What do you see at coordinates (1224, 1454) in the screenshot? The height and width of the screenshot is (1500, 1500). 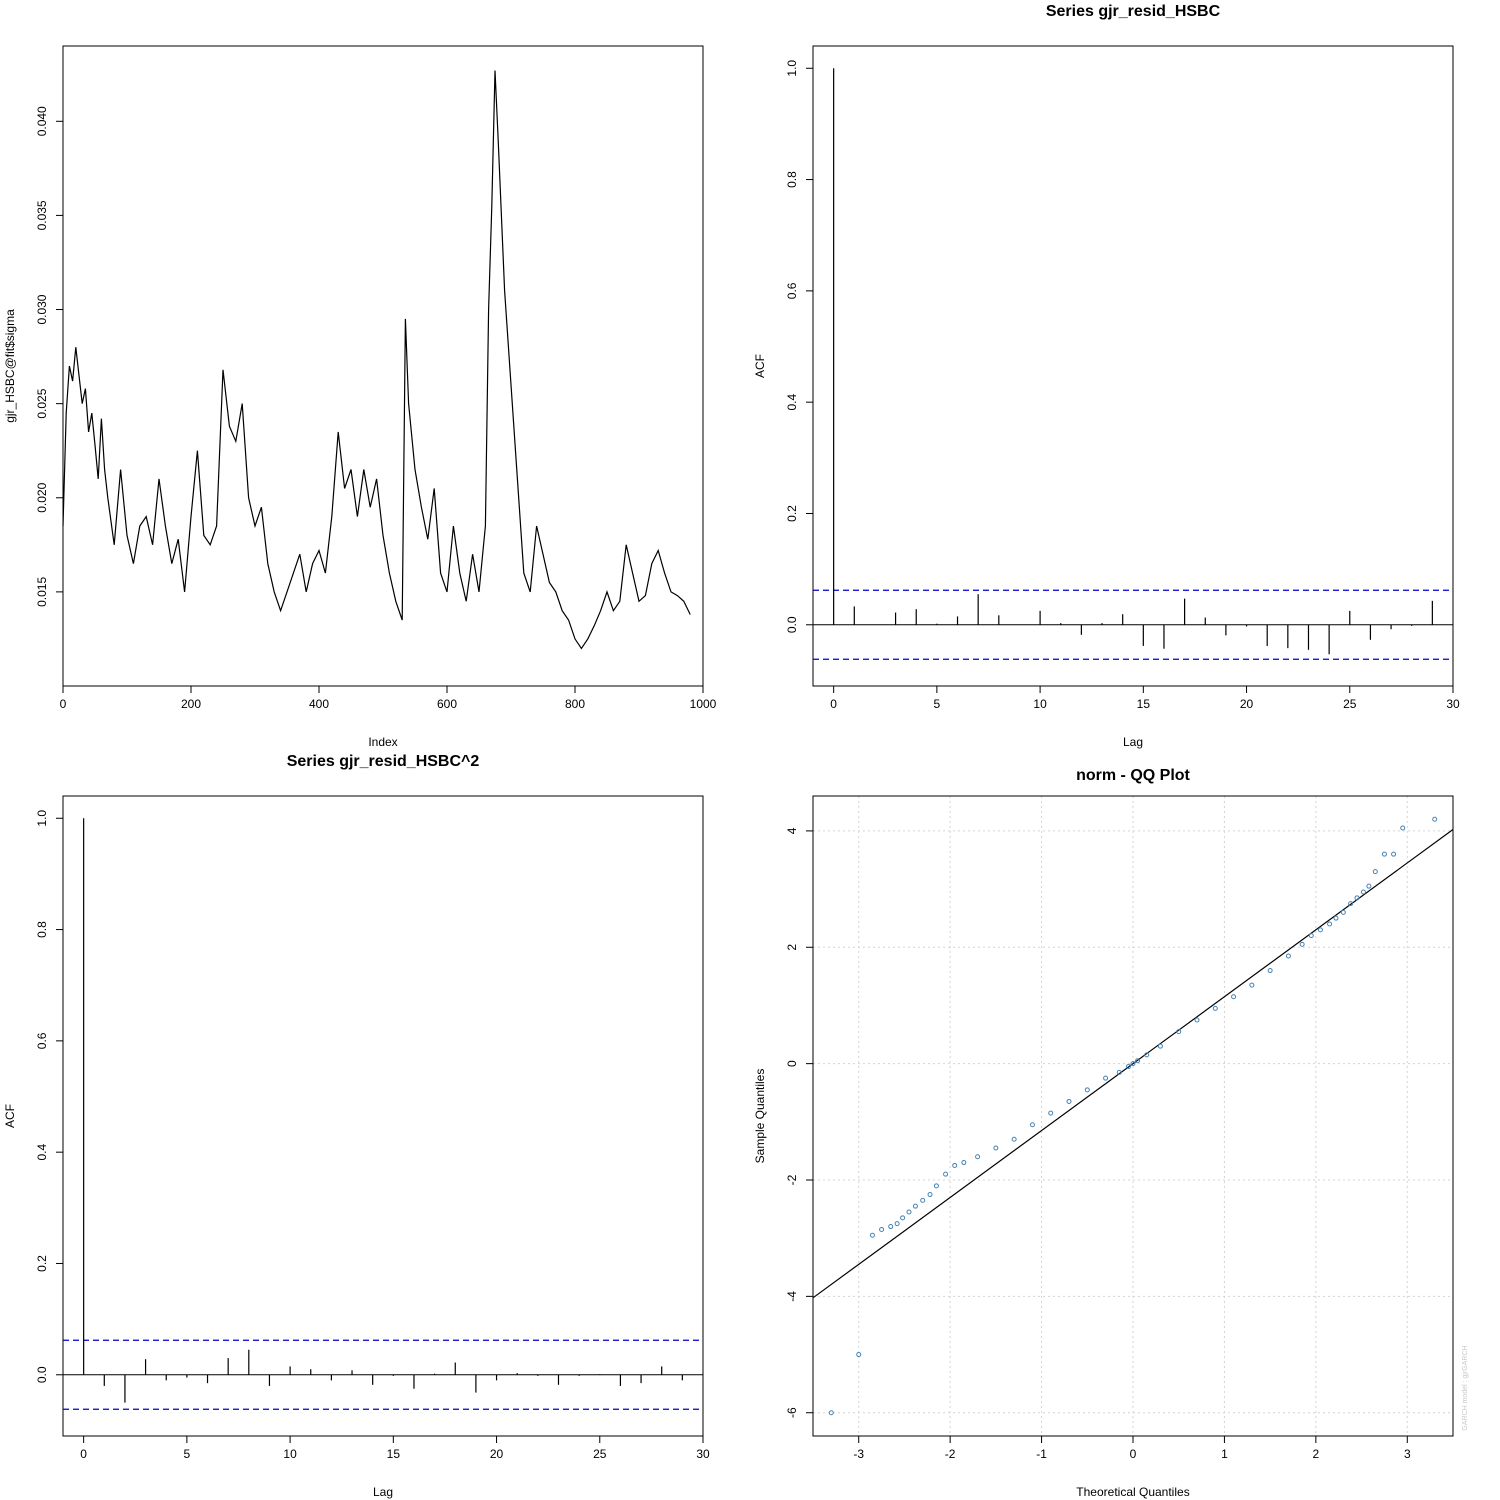 I see `x-tick-label: 1` at bounding box center [1224, 1454].